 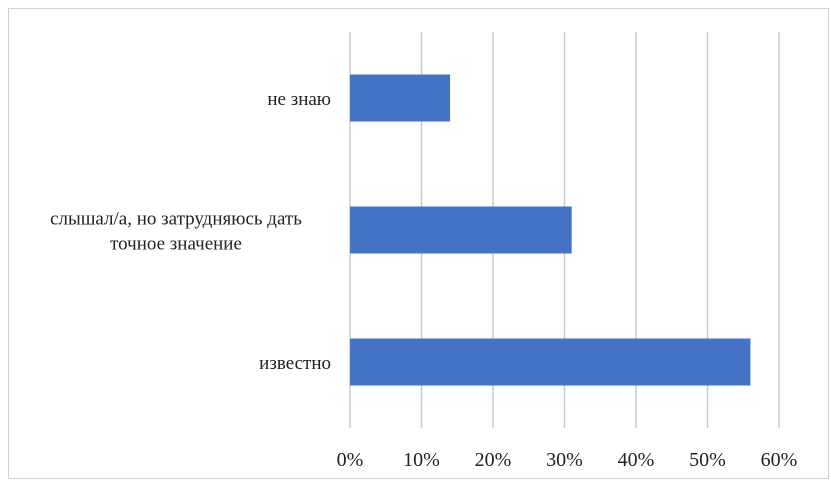 I want to click on x-tick-label: 40%, so click(x=636, y=460).